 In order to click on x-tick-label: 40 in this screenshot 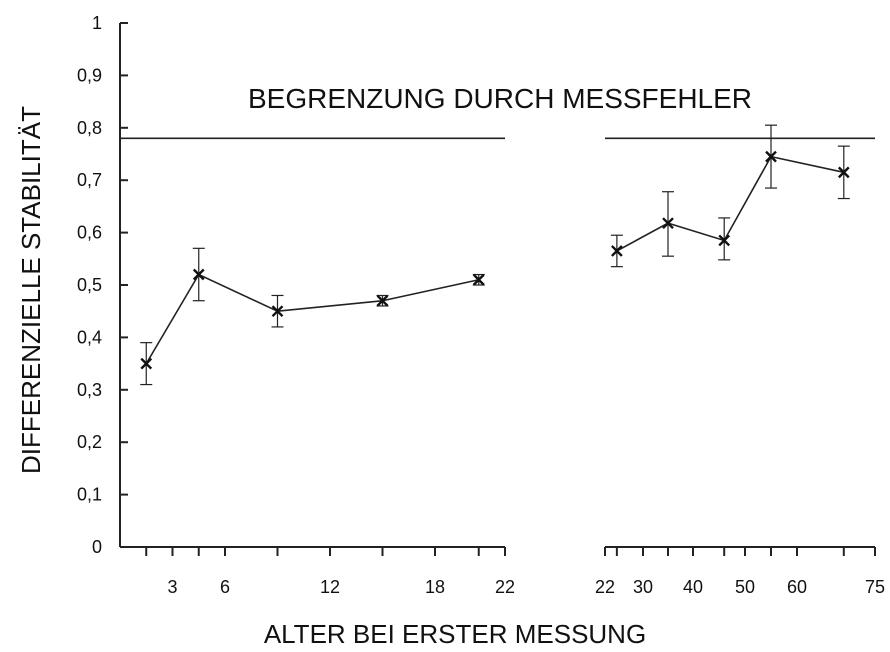, I will do `click(693, 587)`.